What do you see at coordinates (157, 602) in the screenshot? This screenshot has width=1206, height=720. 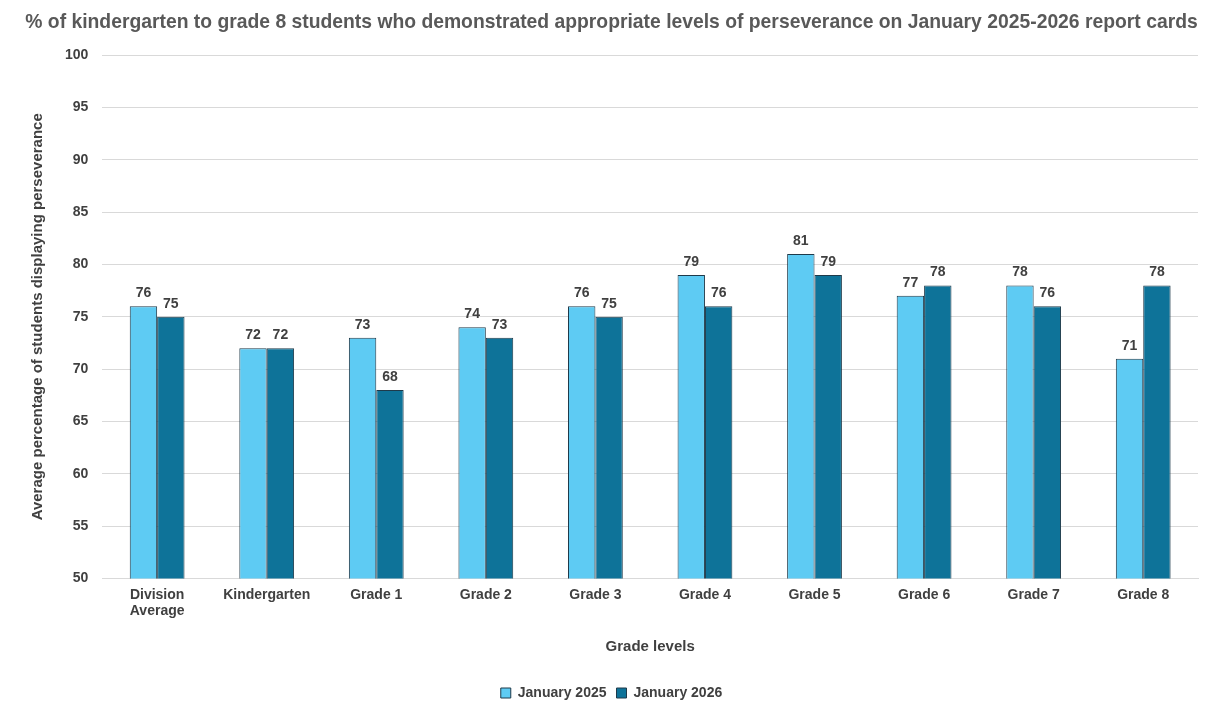 I see `x-tick-label: Division Average` at bounding box center [157, 602].